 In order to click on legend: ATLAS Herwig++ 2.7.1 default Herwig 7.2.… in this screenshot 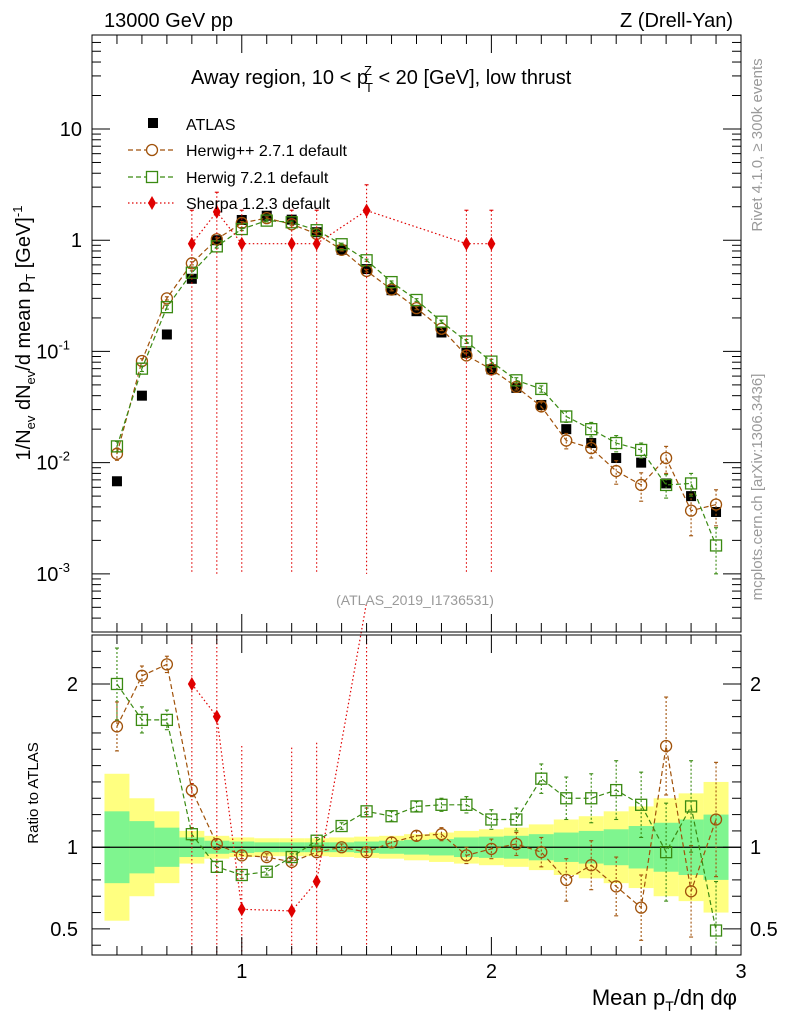, I will do `click(238, 165)`.